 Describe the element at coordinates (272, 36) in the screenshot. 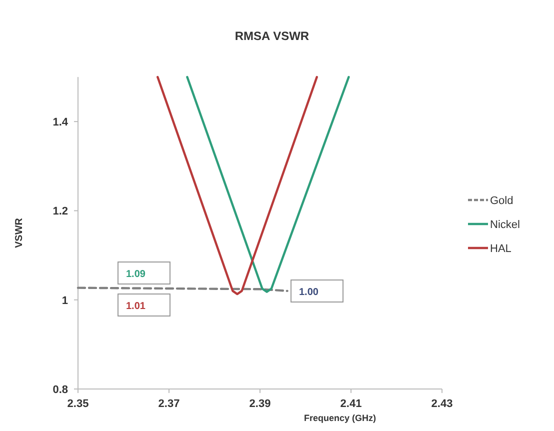

I see `chart-title: RMSA VSWR` at that location.